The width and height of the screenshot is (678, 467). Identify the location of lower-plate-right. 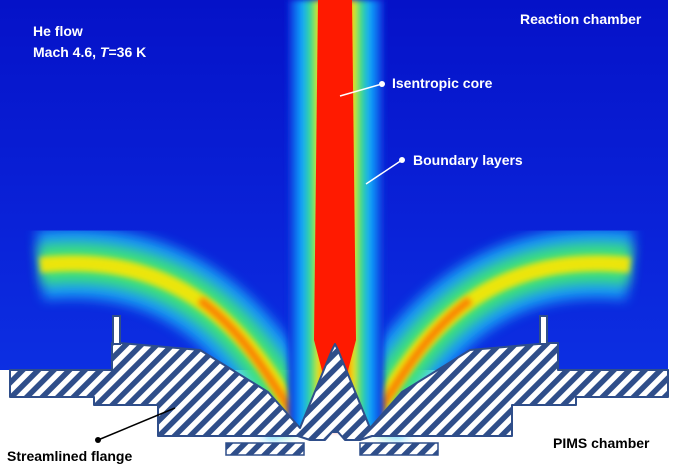
(399, 449).